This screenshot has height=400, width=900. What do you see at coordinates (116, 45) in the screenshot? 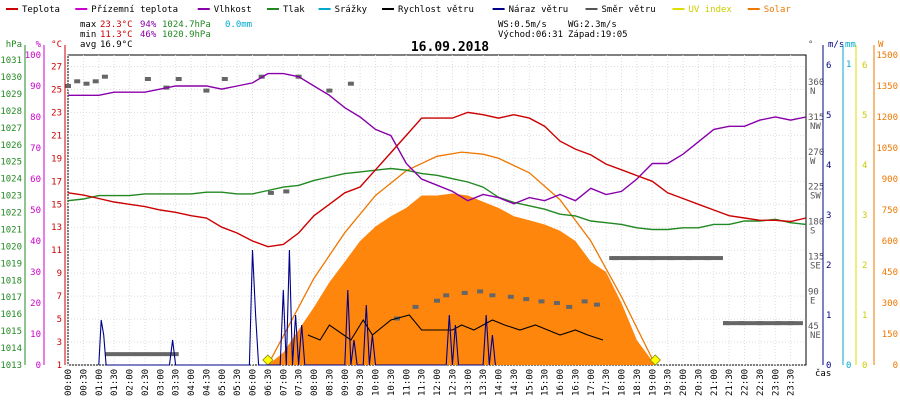
I see `stat-avg-temp: 16.9°C` at bounding box center [116, 45].